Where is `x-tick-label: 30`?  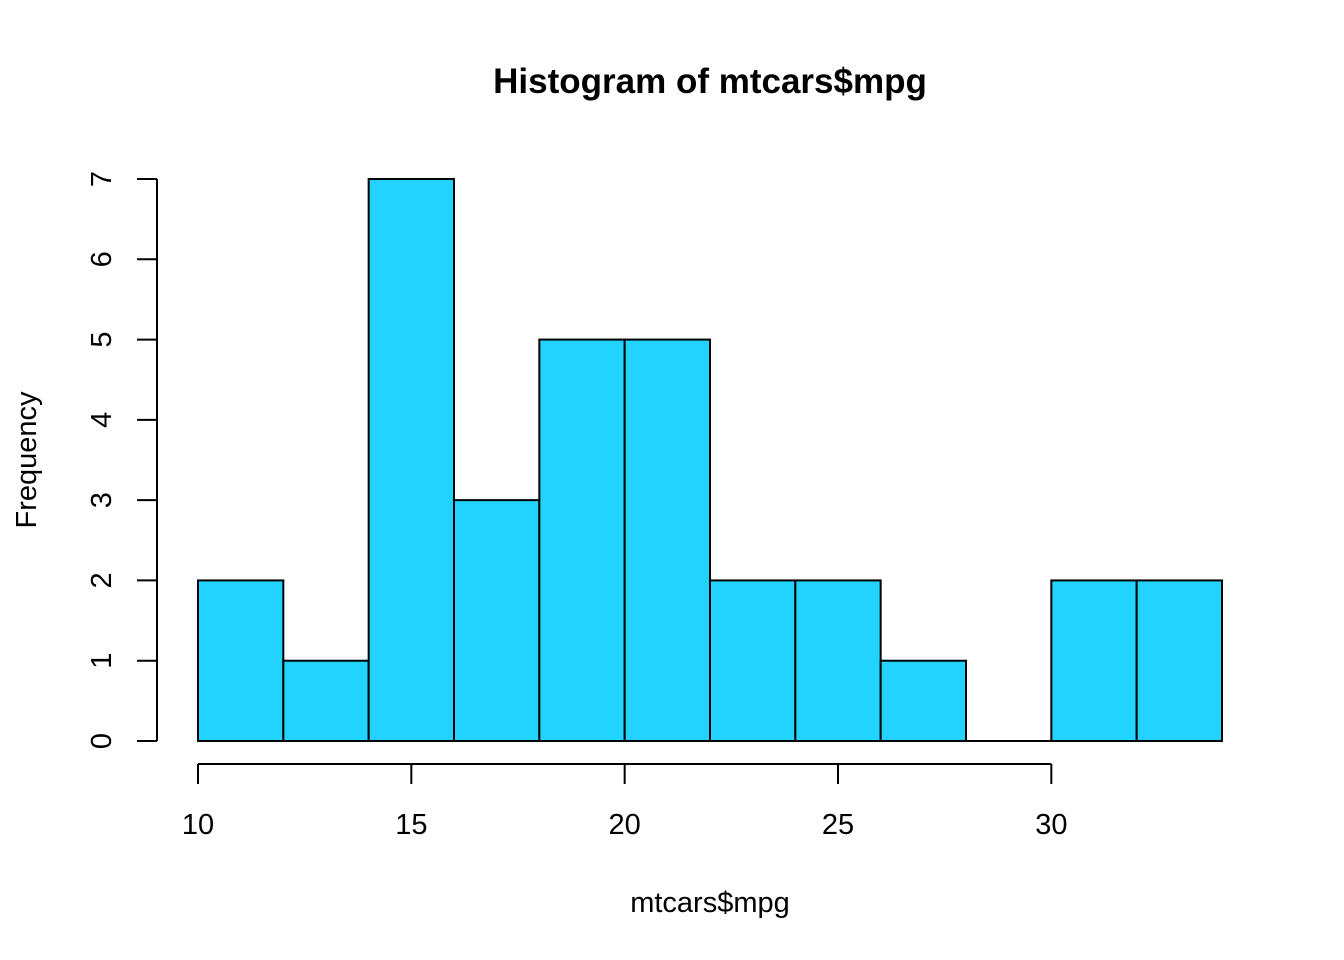 x-tick-label: 30 is located at coordinates (1051, 825).